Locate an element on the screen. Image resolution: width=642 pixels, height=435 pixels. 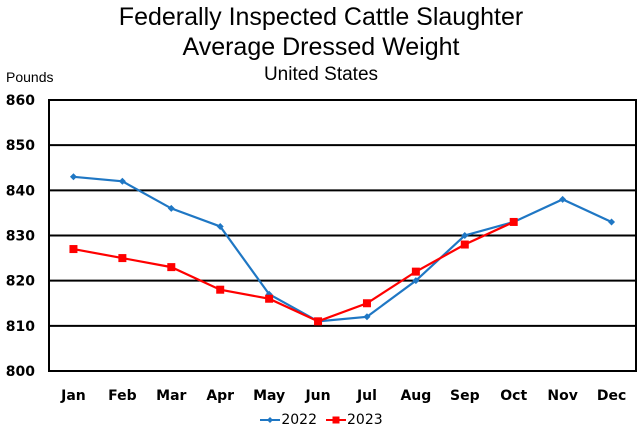
legend-label: 2023 is located at coordinates (365, 420).